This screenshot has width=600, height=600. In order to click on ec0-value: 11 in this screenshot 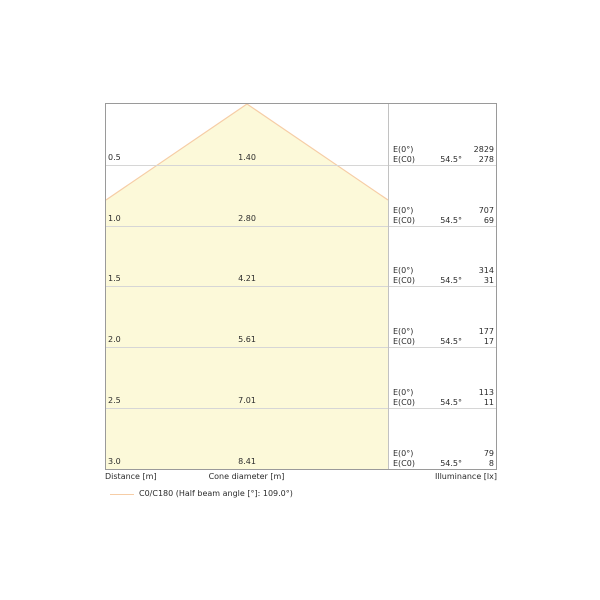, I will do `click(488, 402)`.